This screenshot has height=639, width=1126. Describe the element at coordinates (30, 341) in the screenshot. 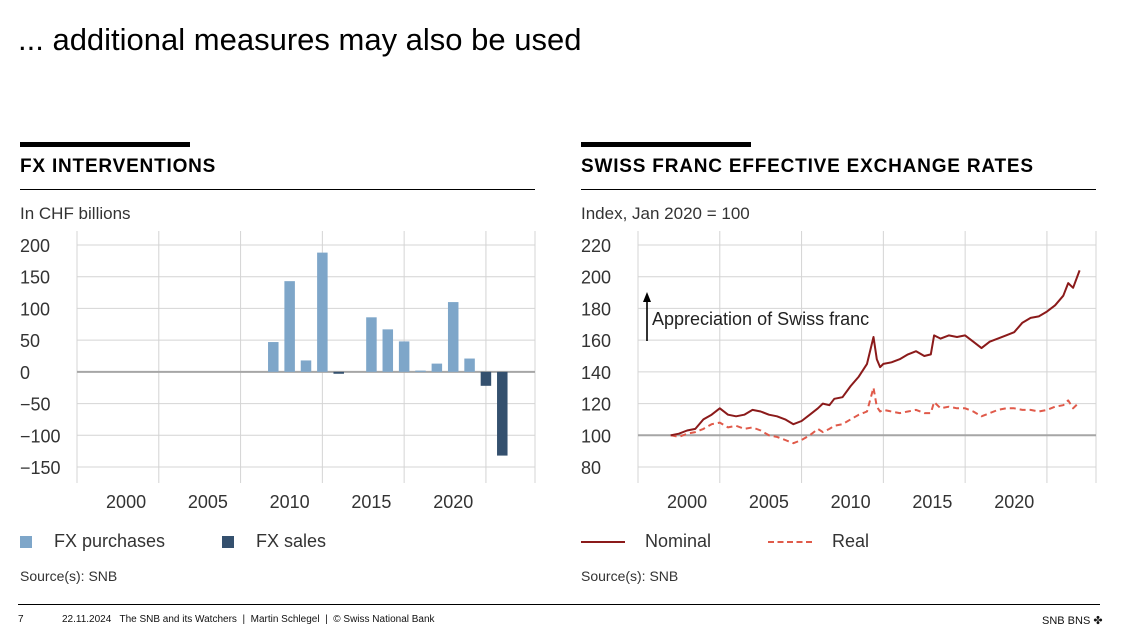

I see `y-tick-label: 50` at that location.